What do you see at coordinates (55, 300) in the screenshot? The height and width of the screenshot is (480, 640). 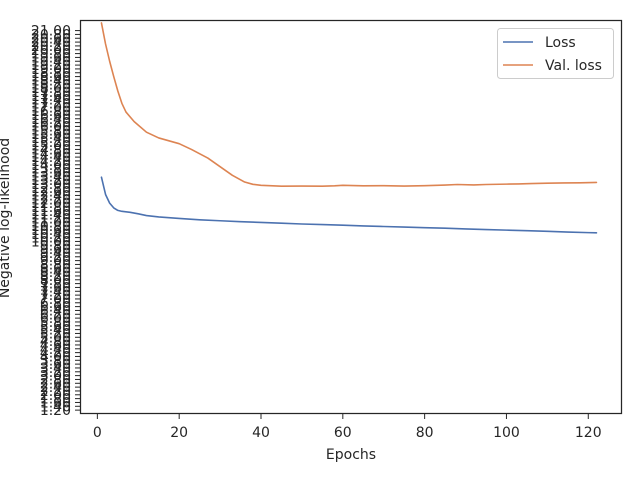 I see `y-tick-label: 7.00` at bounding box center [55, 300].